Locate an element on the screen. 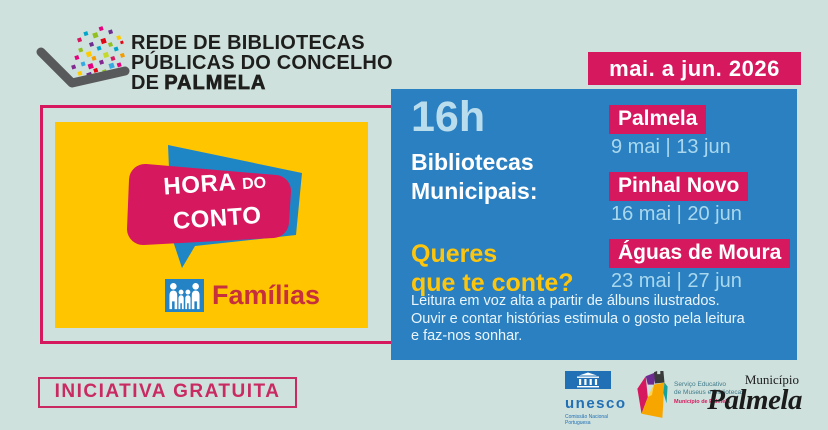 The height and width of the screenshot is (430, 828). audience-label: Famílias is located at coordinates (266, 295).